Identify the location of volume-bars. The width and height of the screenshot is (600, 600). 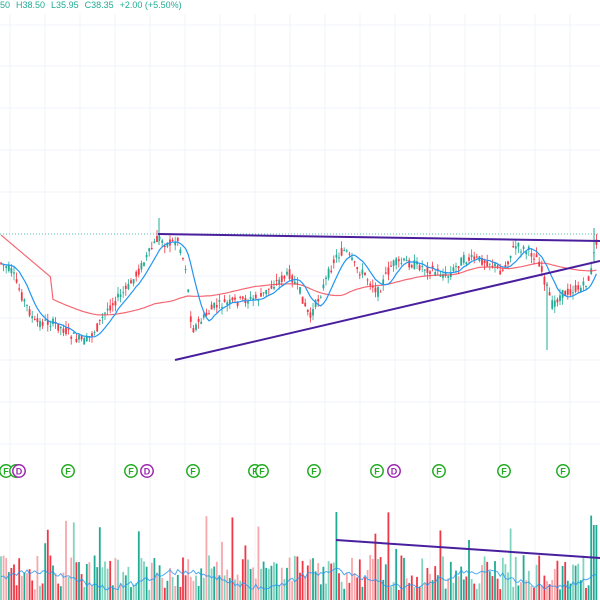
(299, 556).